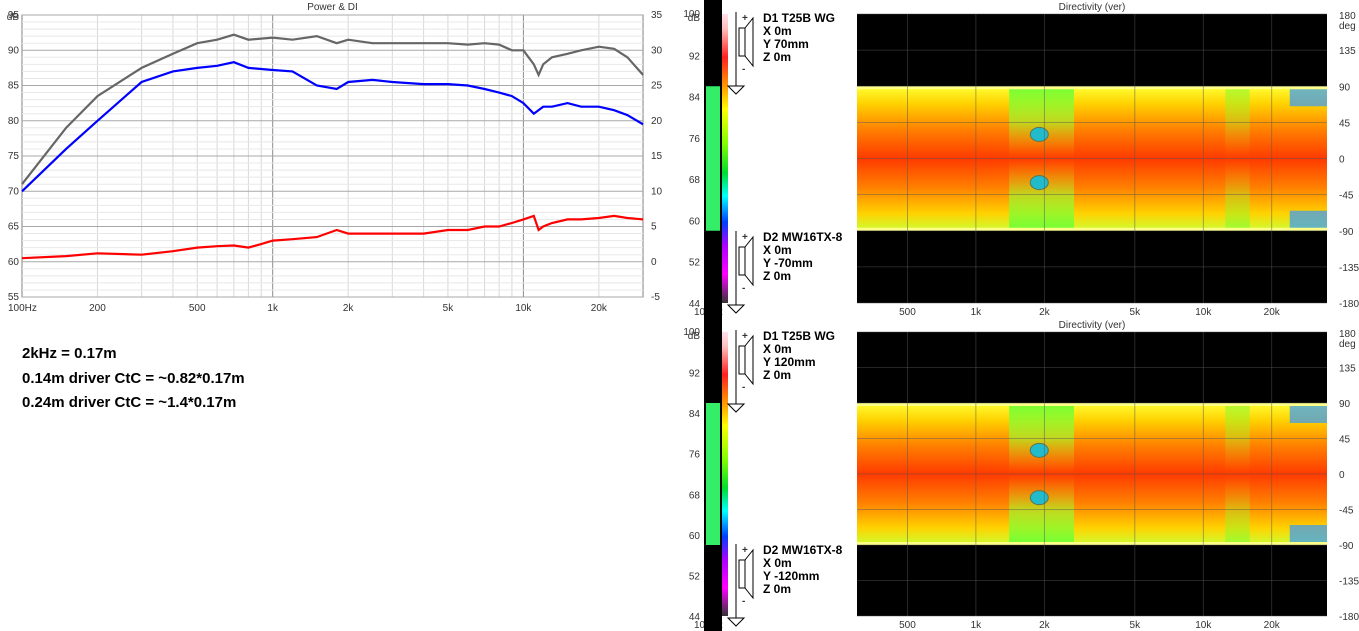 The width and height of the screenshot is (1359, 631). I want to click on y-tick-label-right: 10, so click(657, 191).